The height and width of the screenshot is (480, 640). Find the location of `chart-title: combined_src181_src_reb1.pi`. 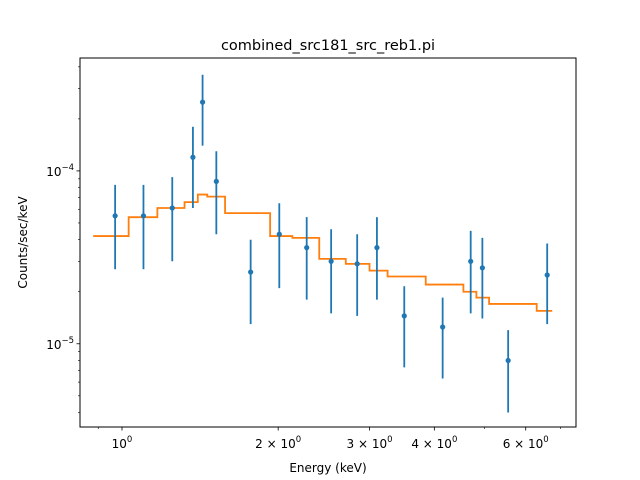

chart-title: combined_src181_src_reb1.pi is located at coordinates (328, 46).